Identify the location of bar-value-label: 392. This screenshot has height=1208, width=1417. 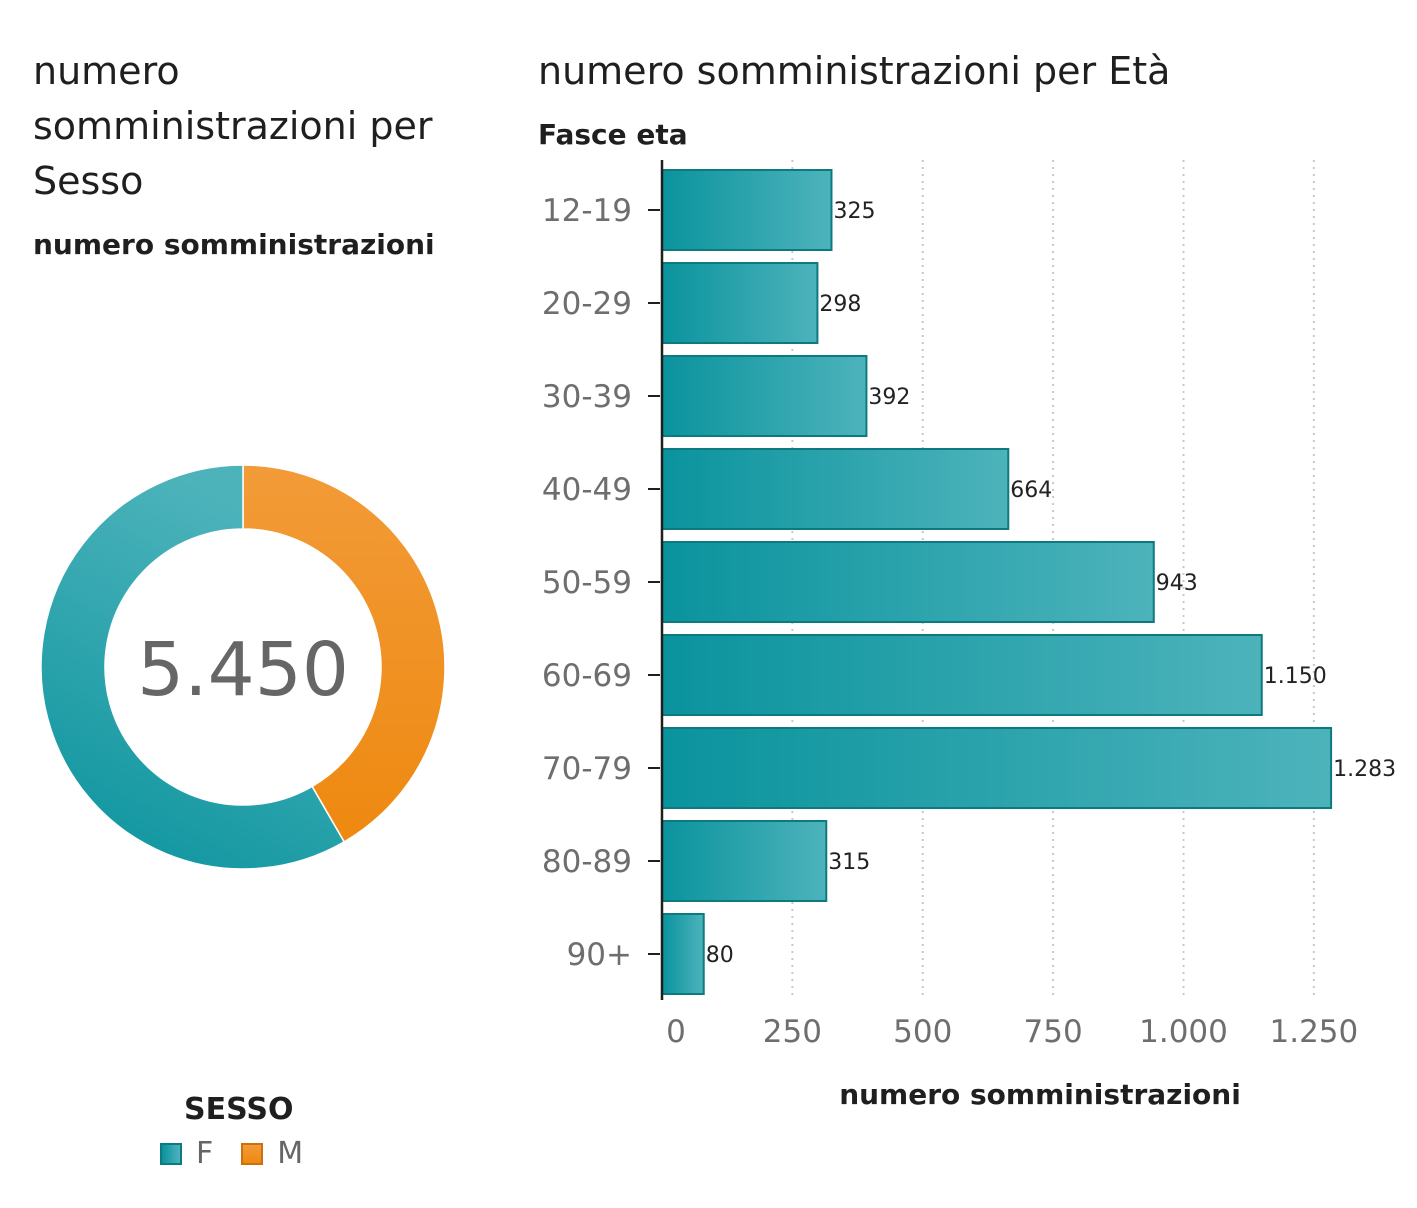
(889, 397).